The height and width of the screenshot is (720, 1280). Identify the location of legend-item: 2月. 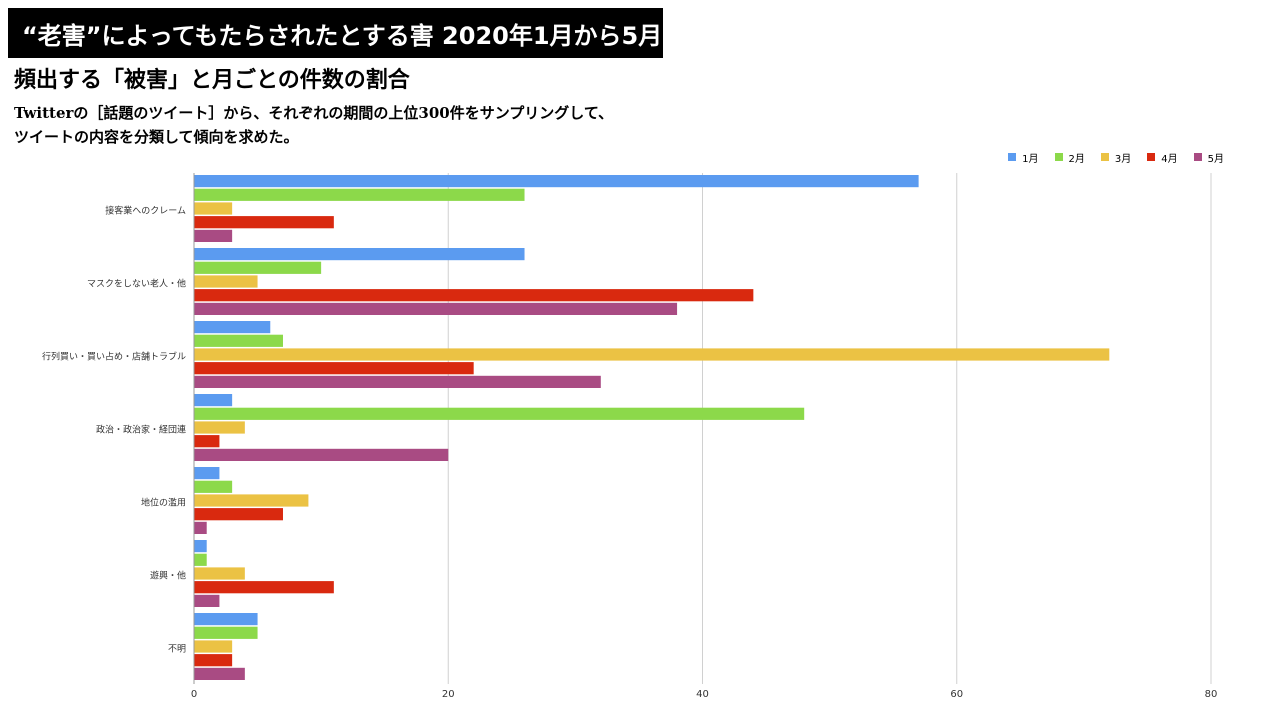
(1069, 157).